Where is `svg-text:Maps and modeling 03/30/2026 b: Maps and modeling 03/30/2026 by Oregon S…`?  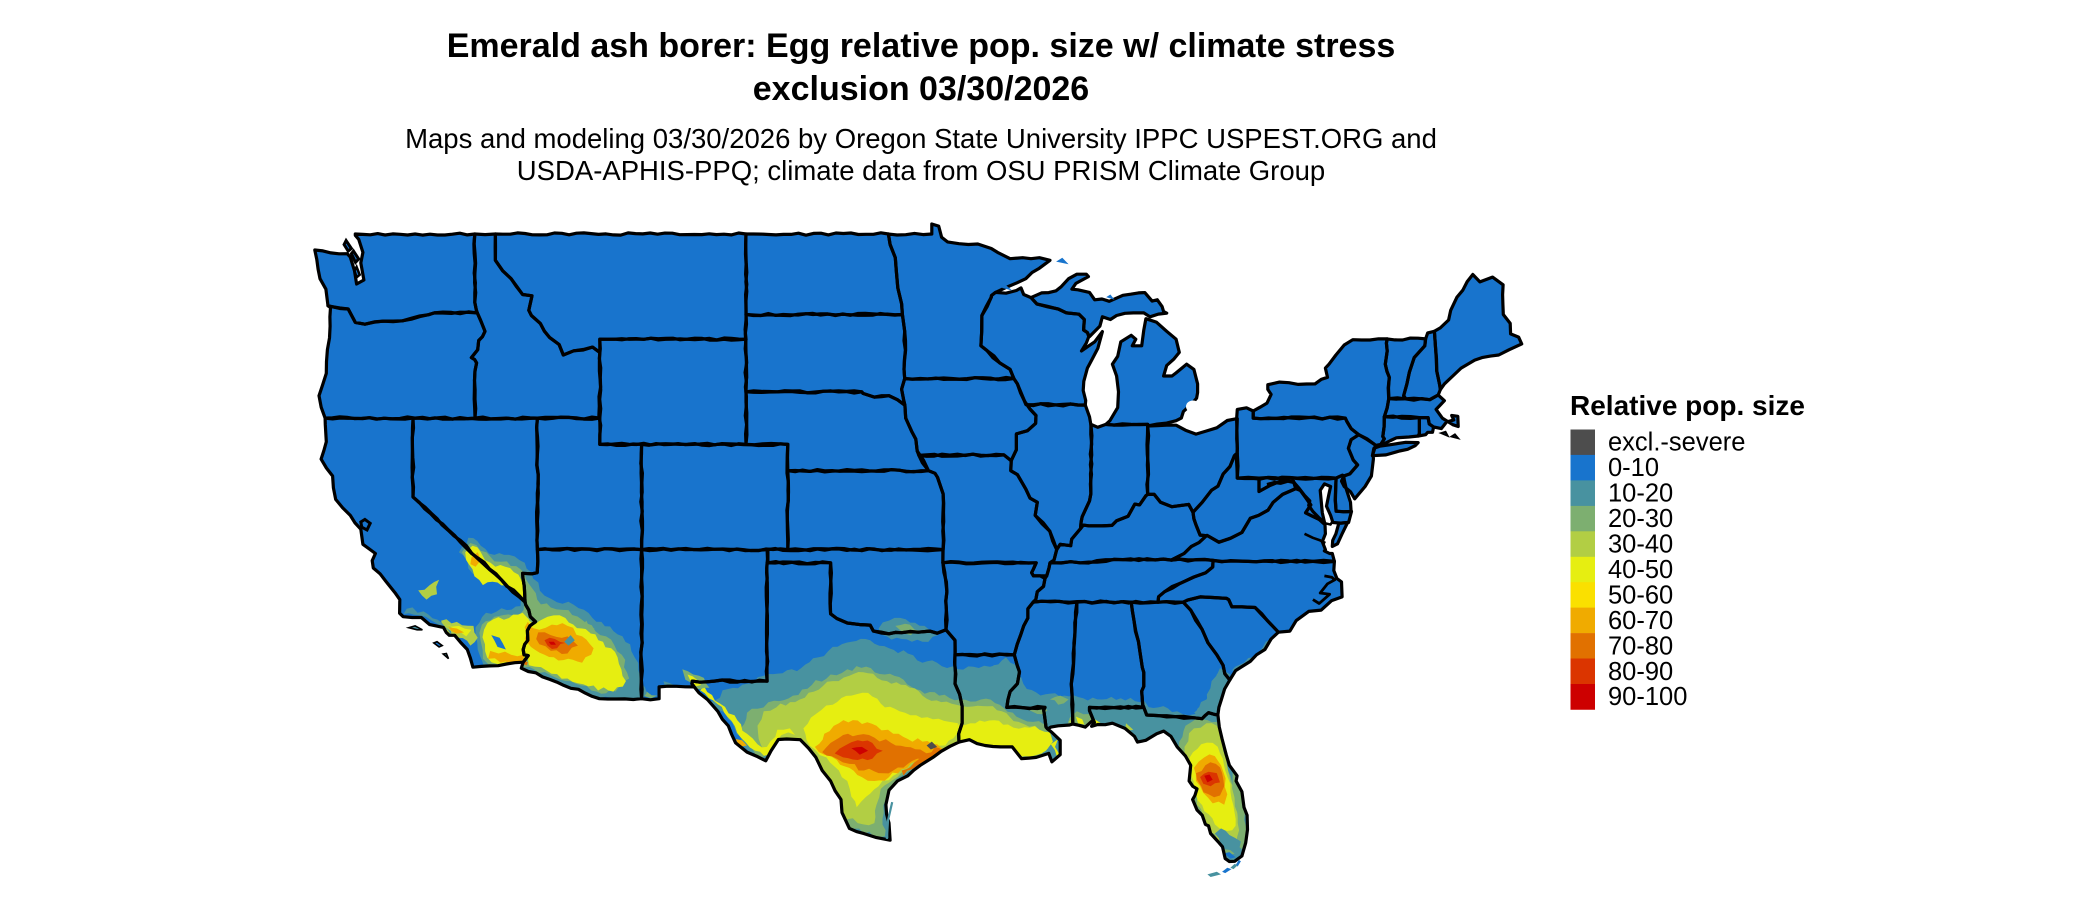 svg-text:Maps and modeling 03/30/2026 b: Maps and modeling 03/30/2026 by Oregon S… is located at coordinates (921, 138).